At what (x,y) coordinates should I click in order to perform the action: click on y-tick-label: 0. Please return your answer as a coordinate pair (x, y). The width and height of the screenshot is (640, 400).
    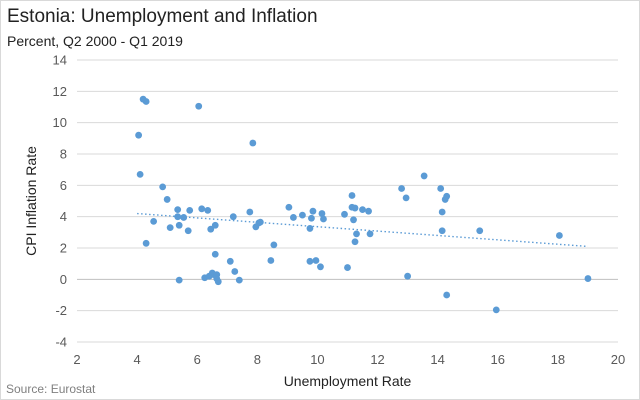
    Looking at the image, I should click on (63, 279).